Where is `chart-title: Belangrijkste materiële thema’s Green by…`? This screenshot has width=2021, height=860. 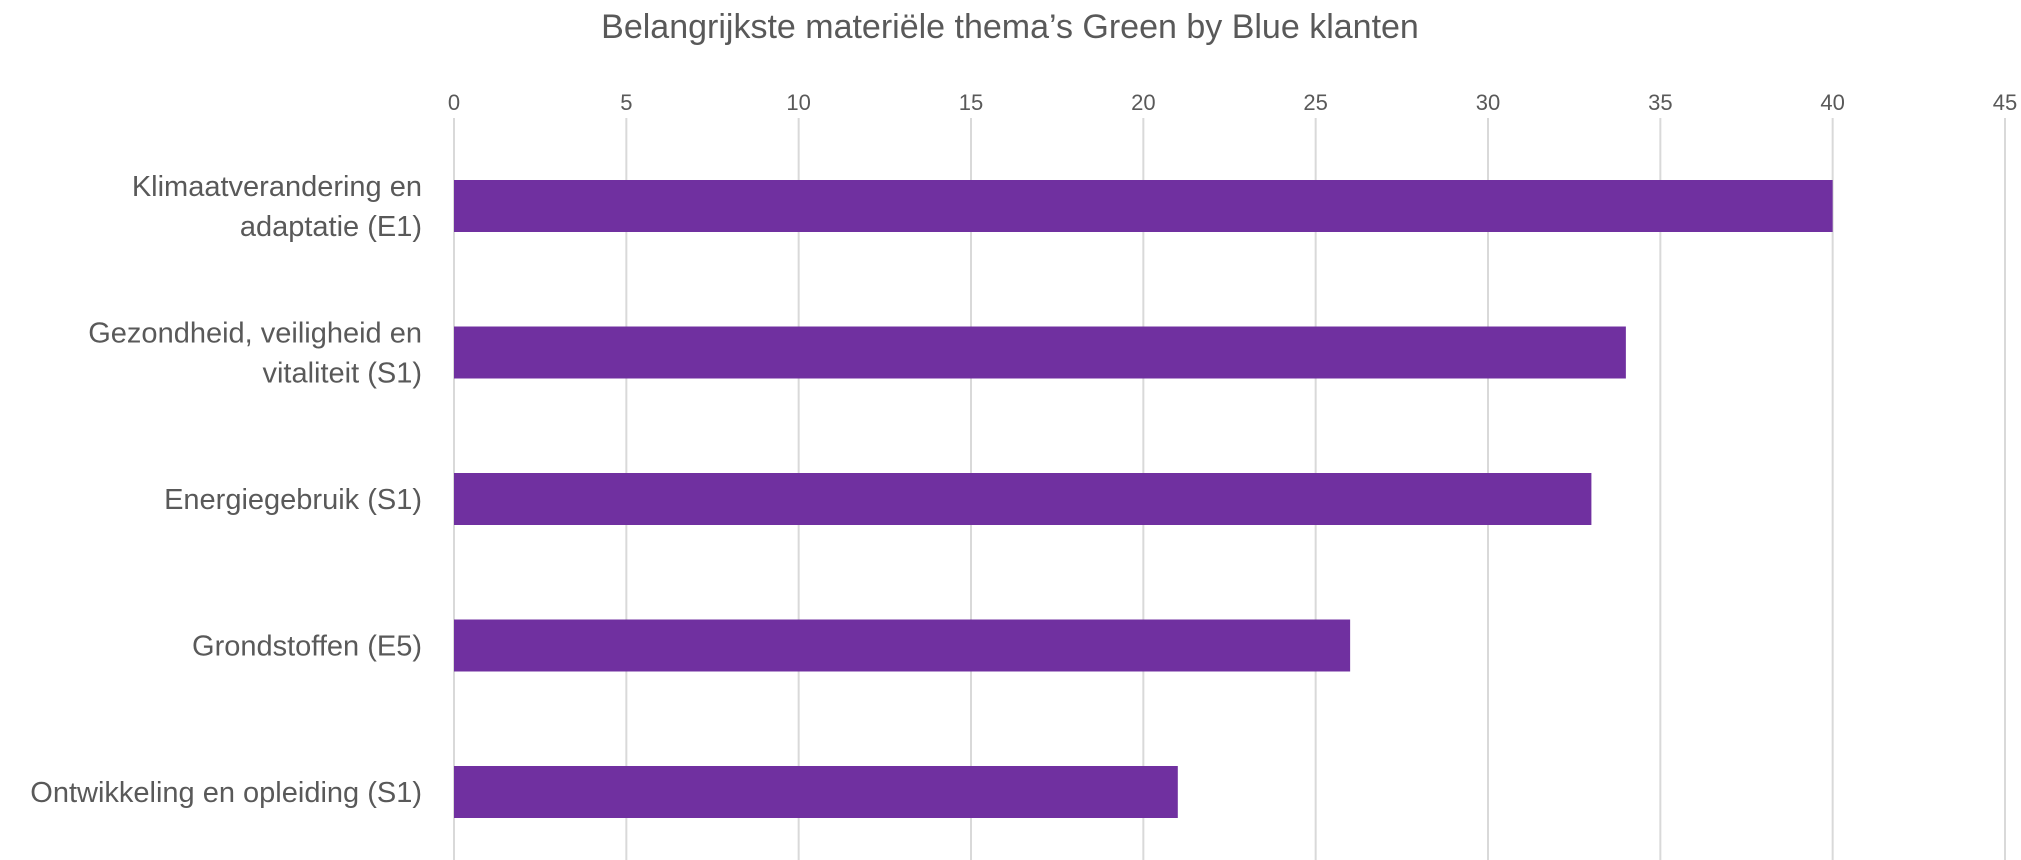
chart-title: Belangrijkste materiële thema’s Green by… is located at coordinates (1010, 27).